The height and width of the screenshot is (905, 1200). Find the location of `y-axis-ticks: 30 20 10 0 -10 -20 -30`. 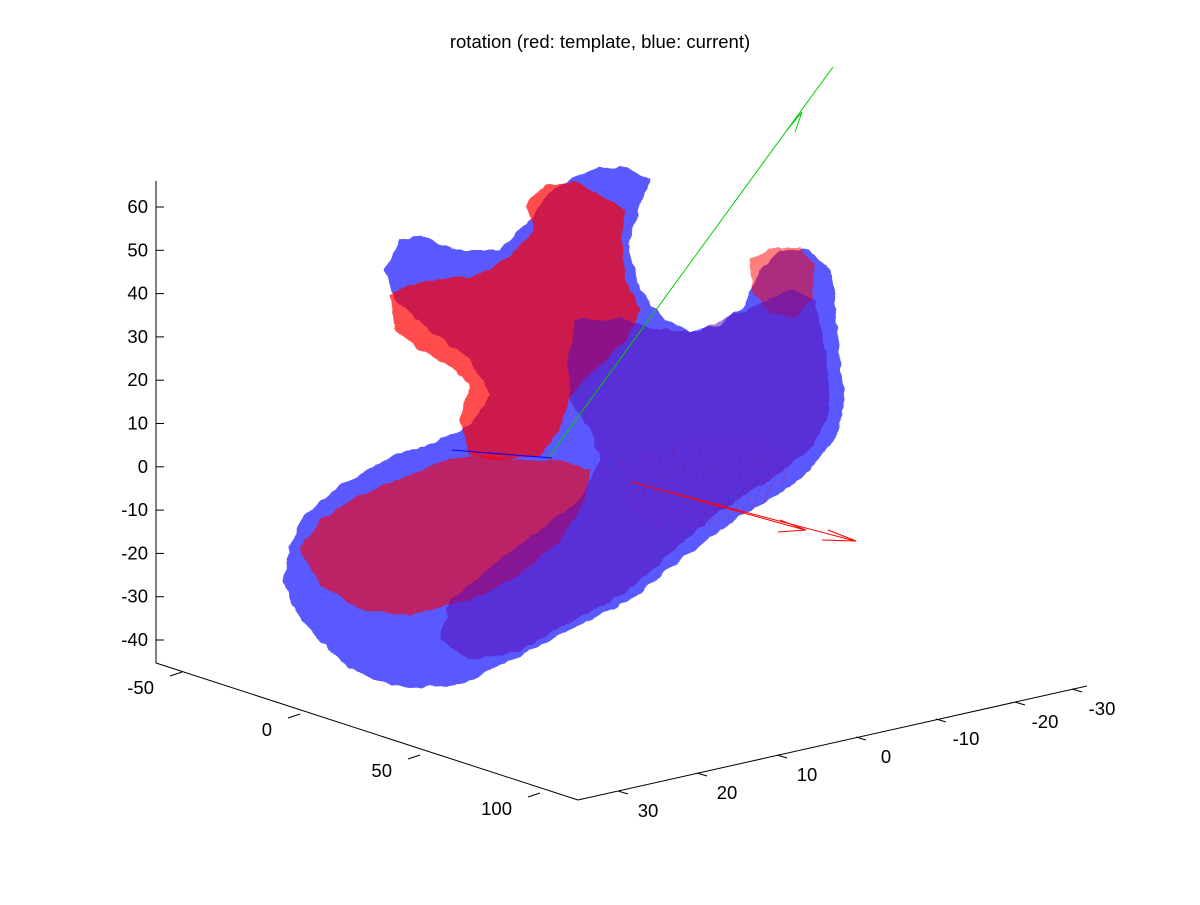

y-axis-ticks: 30 20 10 0 -10 -20 -30 is located at coordinates (866, 754).